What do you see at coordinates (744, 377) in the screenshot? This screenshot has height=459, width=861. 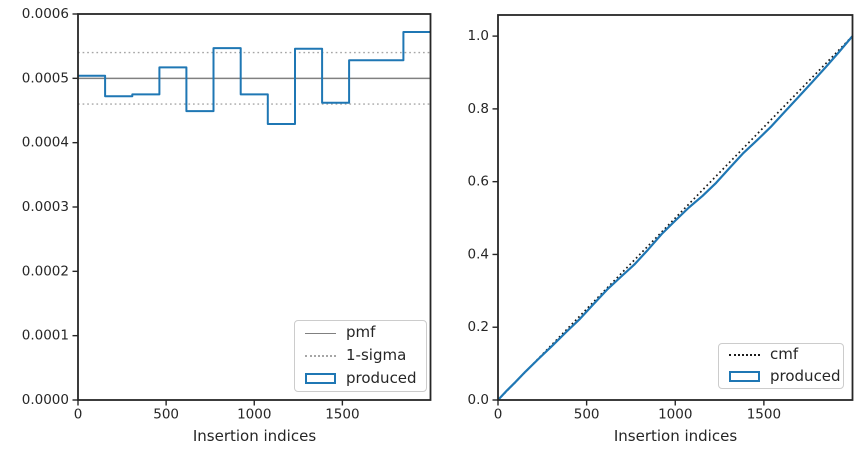 I see `produced-patch-swatch-right` at bounding box center [744, 377].